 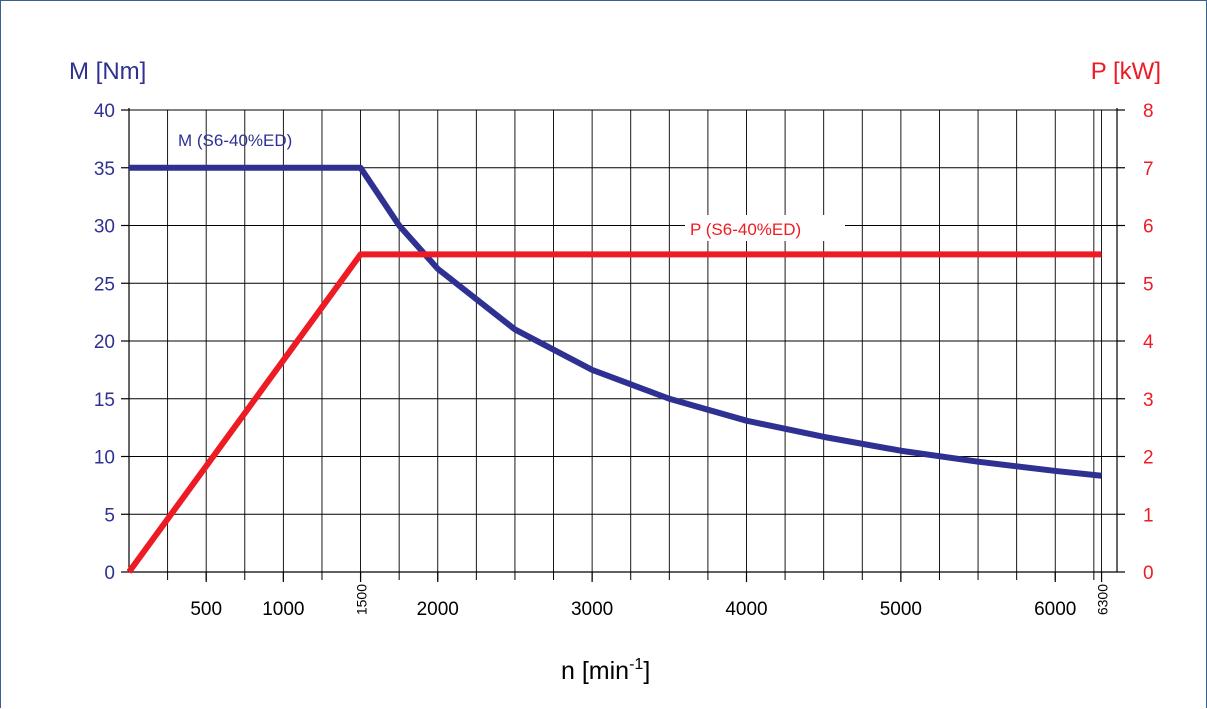 What do you see at coordinates (1126, 71) in the screenshot?
I see `y-right-axis-title: P [kW]` at bounding box center [1126, 71].